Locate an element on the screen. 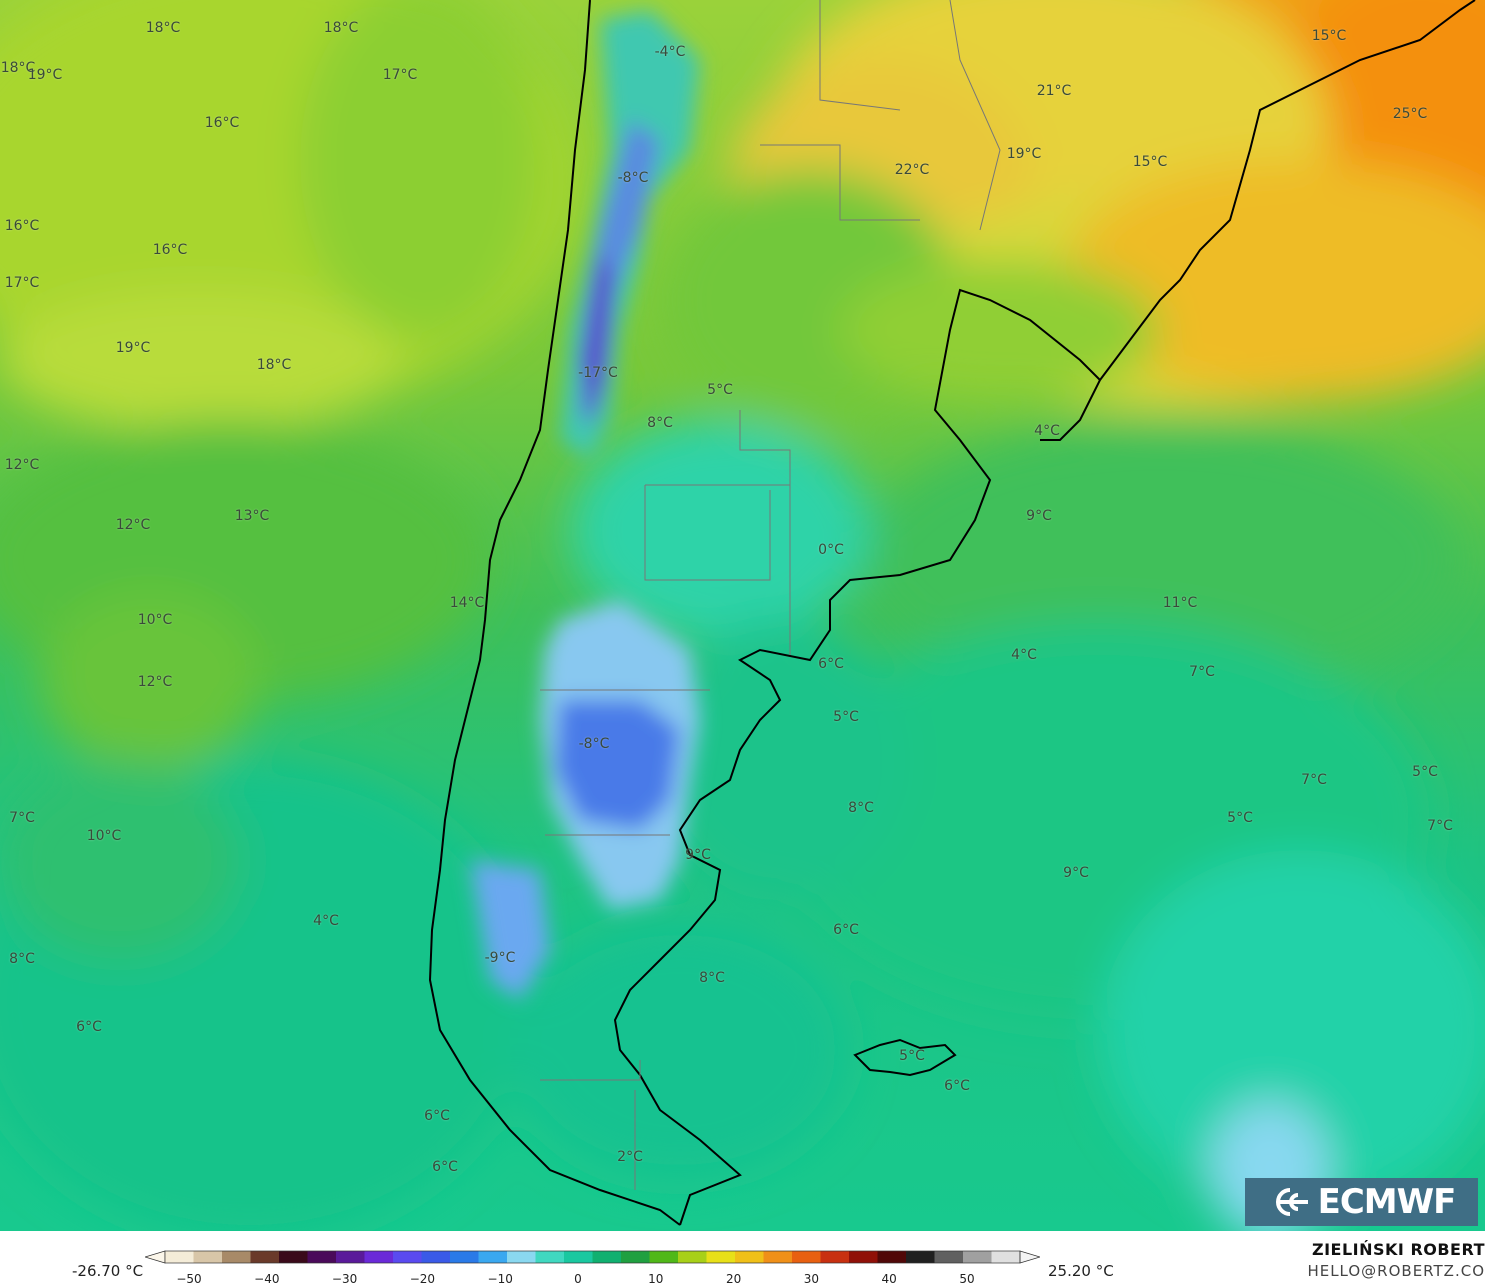 The width and height of the screenshot is (1485, 1287). color-scale-tick-label: 10 is located at coordinates (656, 1279).